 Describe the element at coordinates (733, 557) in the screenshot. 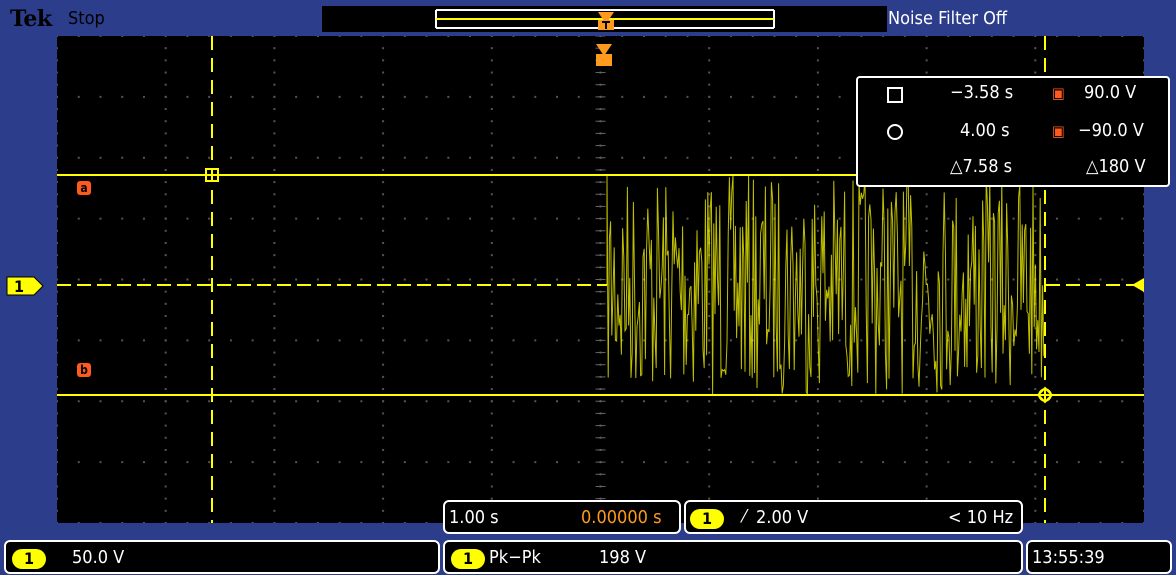

I see `measurement-panel: 1 Pk−Pk 198 V` at that location.